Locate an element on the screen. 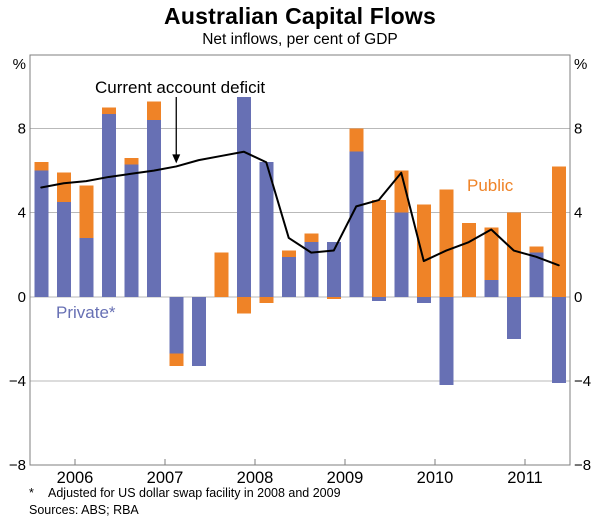 Image resolution: width=600 pixels, height=527 pixels. sources-line: Sources: ABS; RBA is located at coordinates (84, 510).